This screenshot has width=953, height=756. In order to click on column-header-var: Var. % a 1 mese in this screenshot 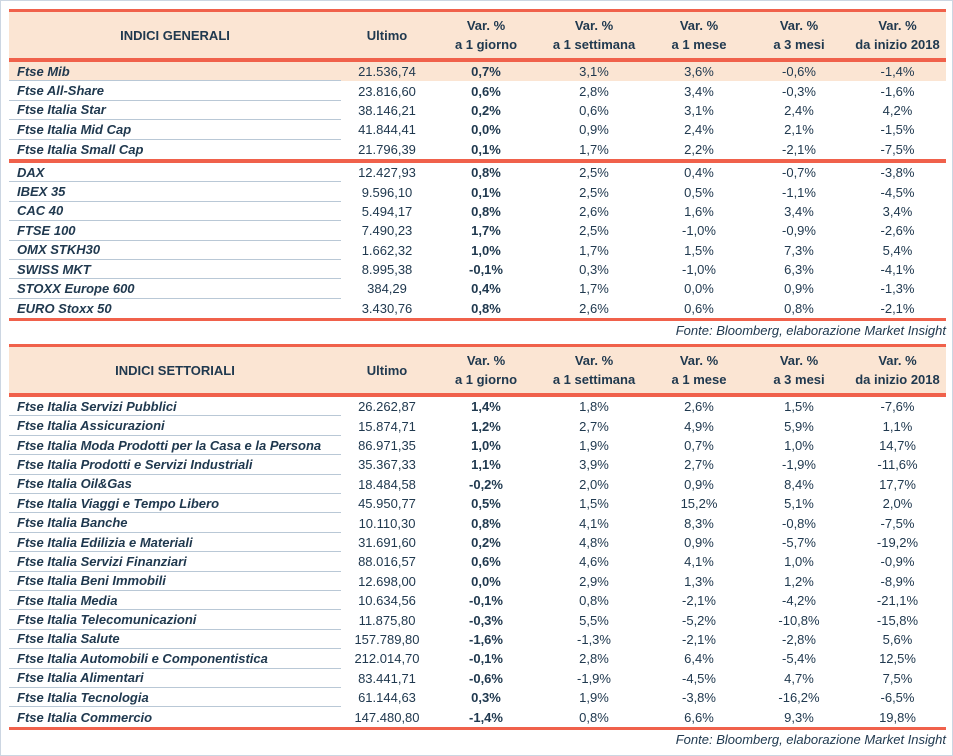, I will do `click(699, 35)`.